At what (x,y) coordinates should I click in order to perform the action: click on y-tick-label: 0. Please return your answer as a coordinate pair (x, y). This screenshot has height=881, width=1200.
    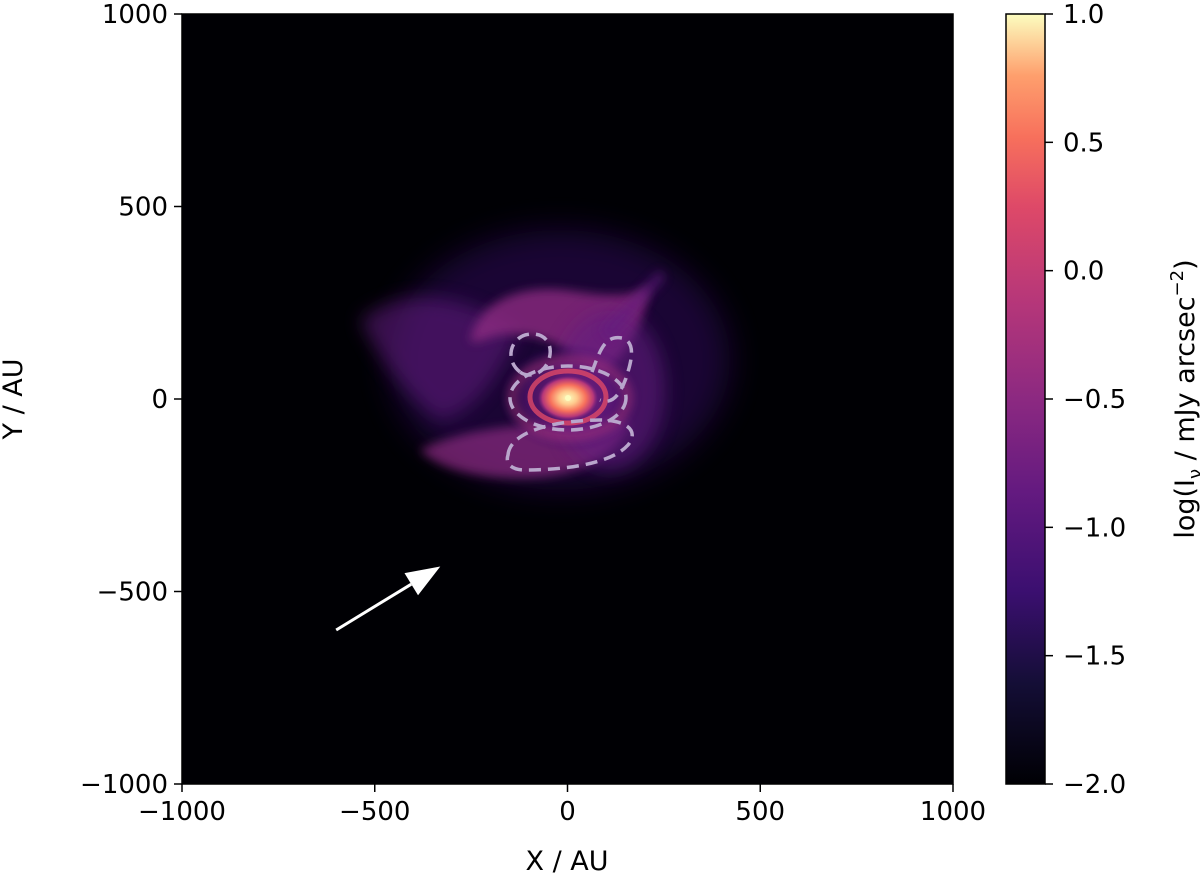
    Looking at the image, I should click on (159, 400).